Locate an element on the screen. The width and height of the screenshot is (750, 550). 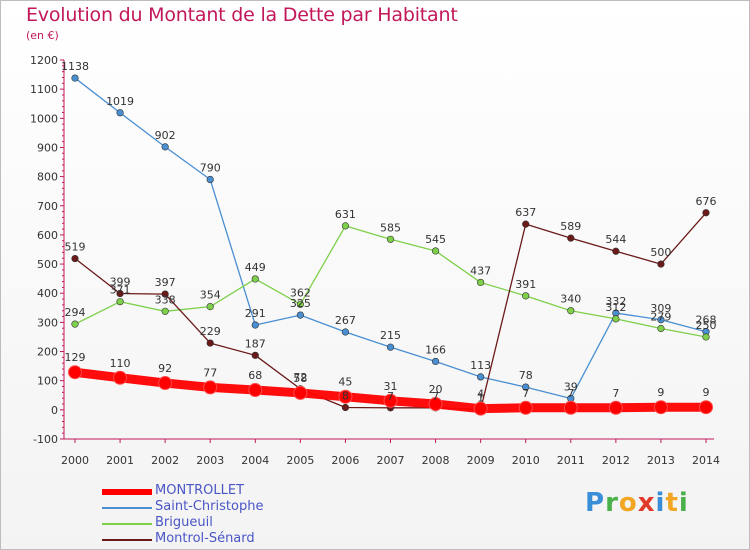
data-label: 187 is located at coordinates (255, 343).